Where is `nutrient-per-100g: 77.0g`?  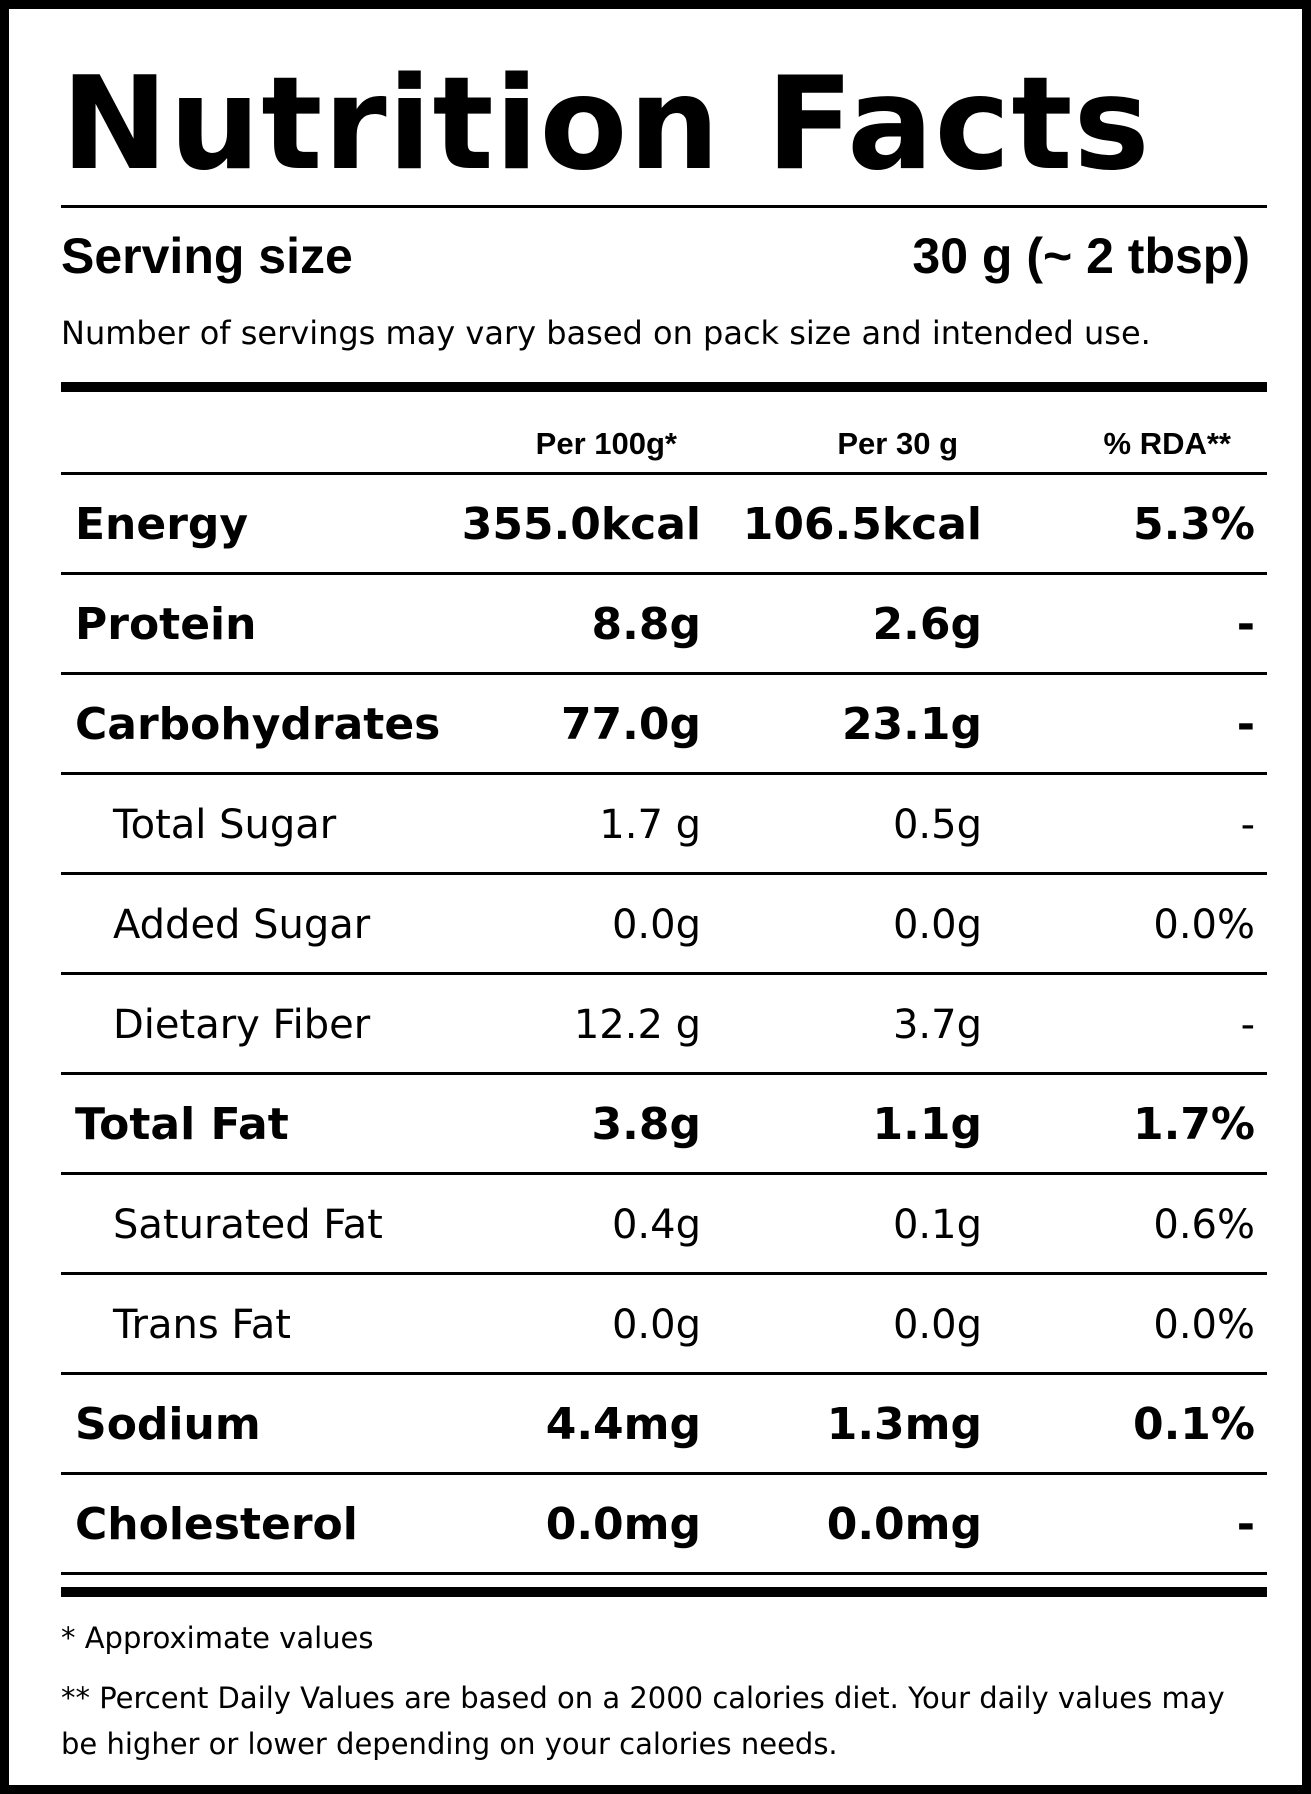 nutrient-per-100g: 77.0g is located at coordinates (630, 724).